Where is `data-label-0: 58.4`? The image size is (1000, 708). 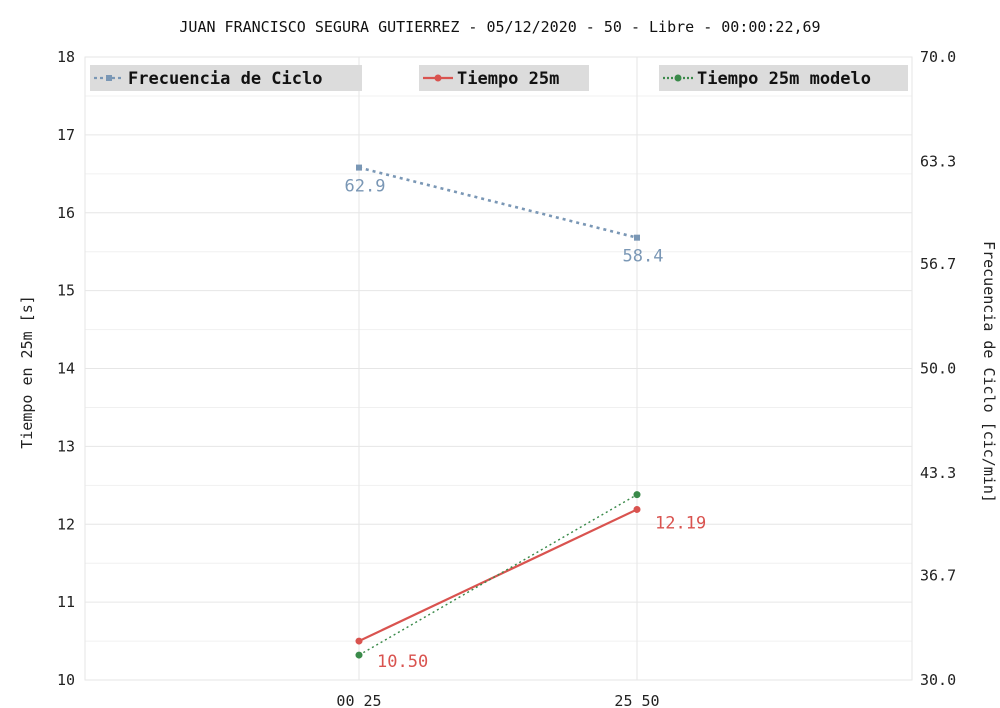
data-label-0: 58.4 is located at coordinates (643, 257).